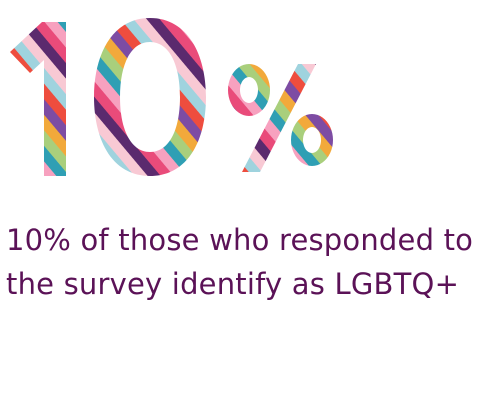  What do you see at coordinates (38, 99) in the screenshot?
I see `digit-one` at bounding box center [38, 99].